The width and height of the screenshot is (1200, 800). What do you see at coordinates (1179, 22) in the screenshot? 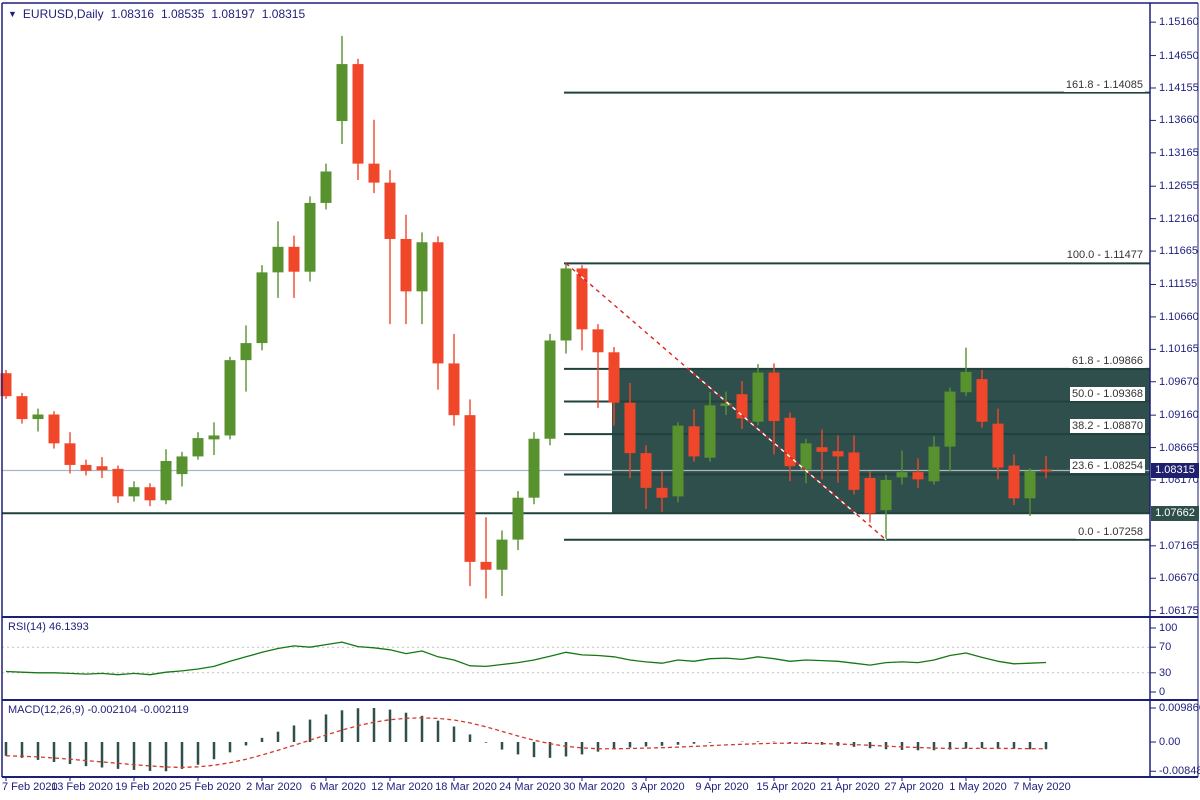
I see `price-axis-label: 1.15160` at bounding box center [1179, 22].